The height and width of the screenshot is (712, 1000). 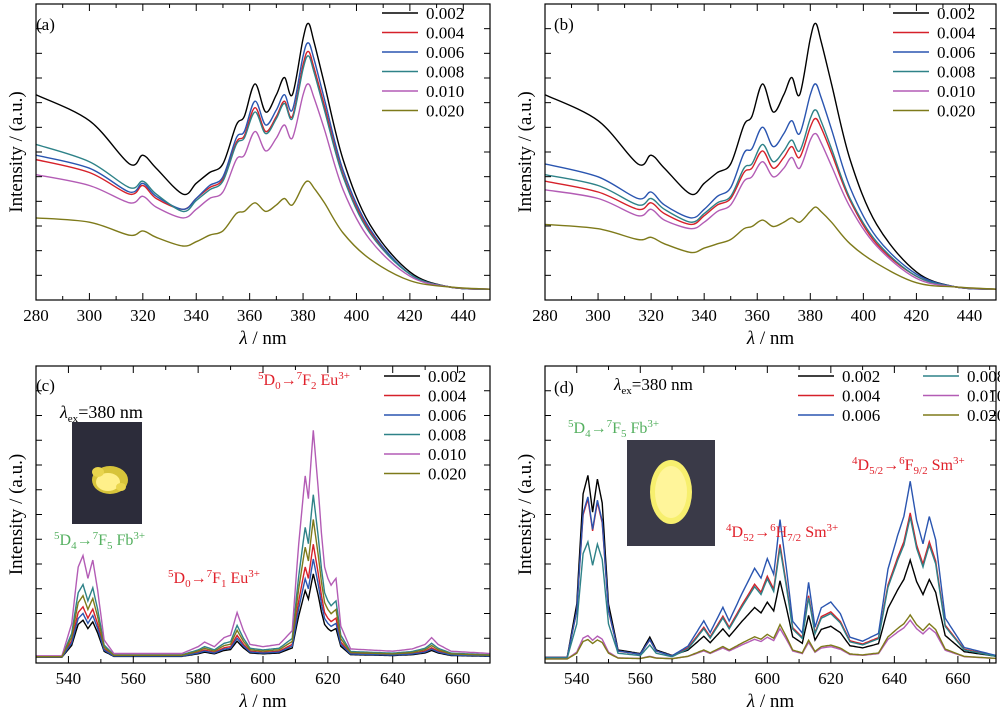 What do you see at coordinates (564, 387) in the screenshot?
I see `panel-tag-d: (d)` at bounding box center [564, 387].